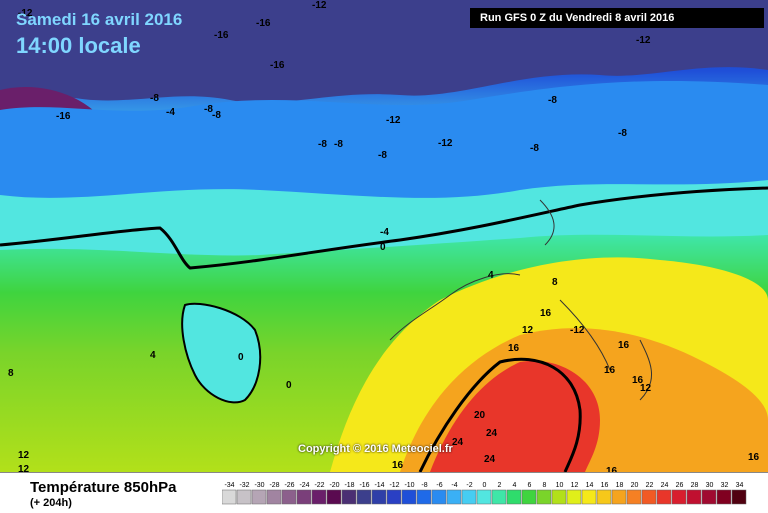 Image resolution: width=768 pixels, height=513 pixels. Describe the element at coordinates (617, 18) in the screenshot. I see `run-info: Run GFS 0 Z du Vendredi 8 avril 2016` at that location.